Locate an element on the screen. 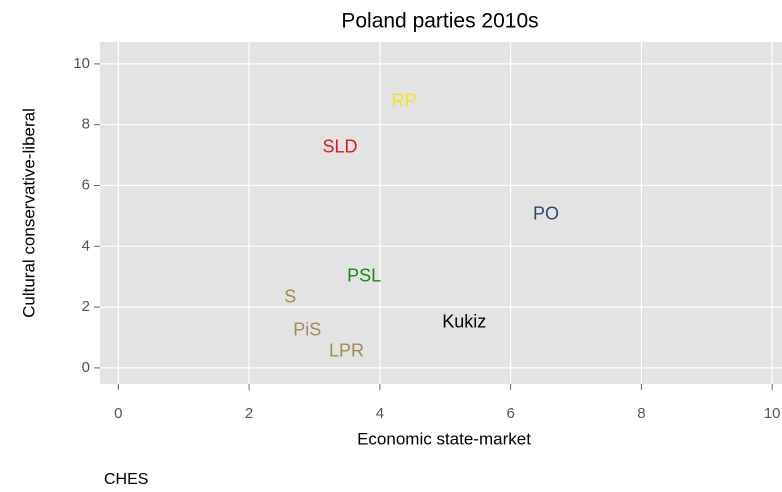  point-label: Kukiz is located at coordinates (464, 322).